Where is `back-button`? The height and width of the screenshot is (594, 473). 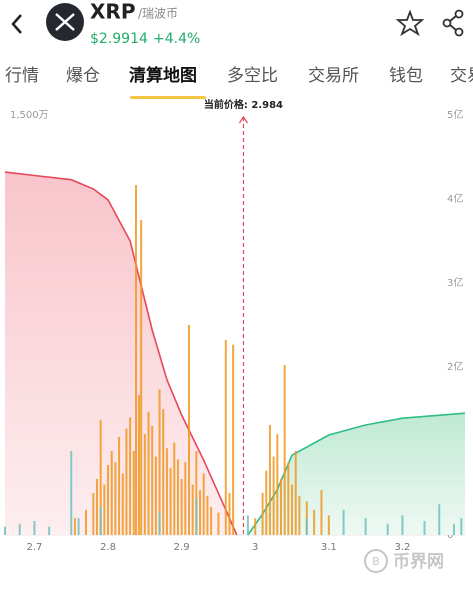
back-button is located at coordinates (16, 24).